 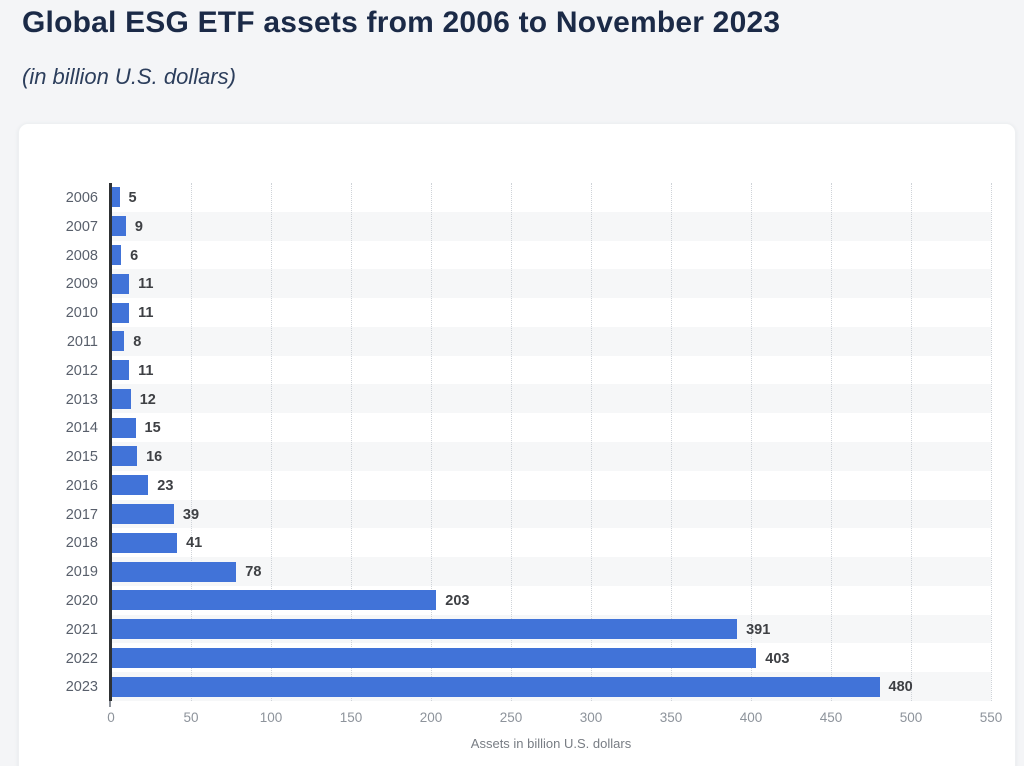 I want to click on x-tick-label: 200, so click(x=431, y=717).